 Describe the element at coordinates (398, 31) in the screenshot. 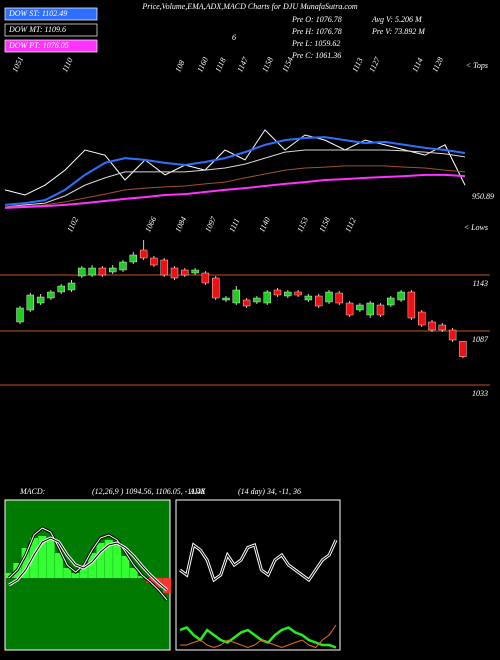

I see `info-text: Pre V: 73.892 M` at that location.